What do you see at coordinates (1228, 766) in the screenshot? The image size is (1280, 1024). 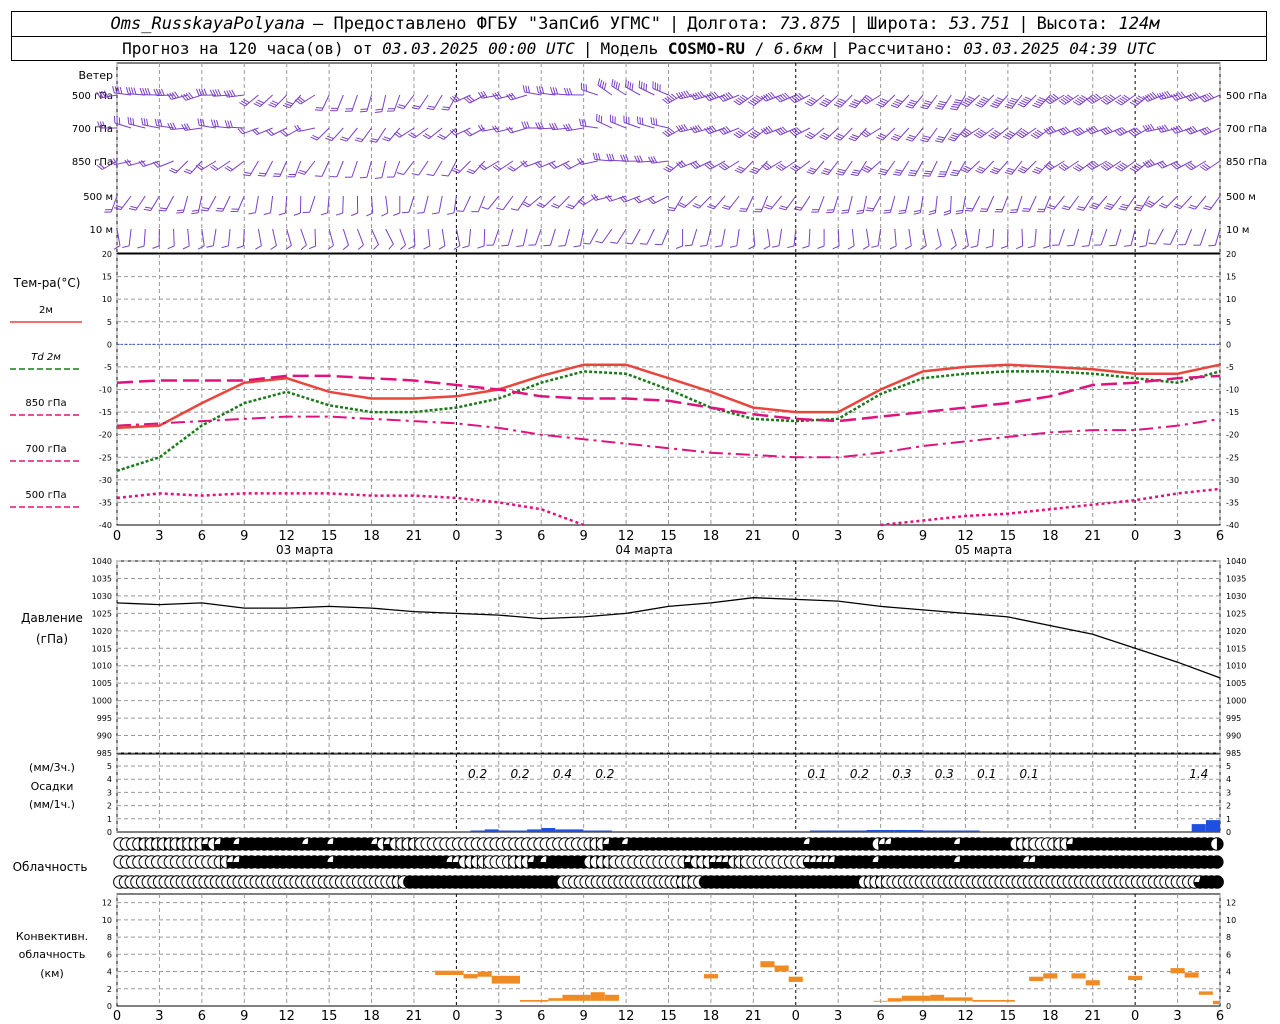 I see `precip-tick-label-right: 5` at bounding box center [1228, 766].